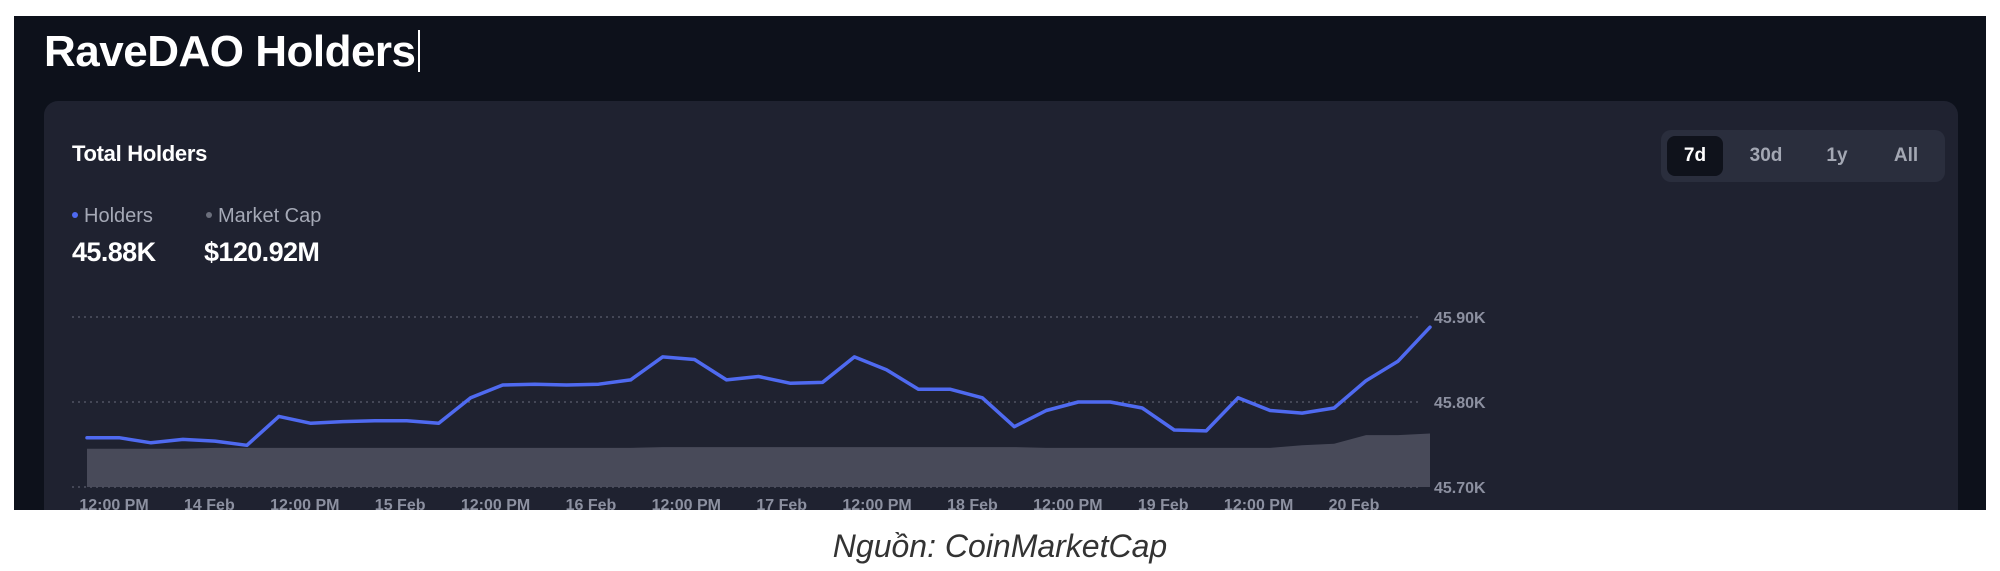 The image size is (2000, 571). Describe the element at coordinates (418, 51) in the screenshot. I see `text-caret` at that location.